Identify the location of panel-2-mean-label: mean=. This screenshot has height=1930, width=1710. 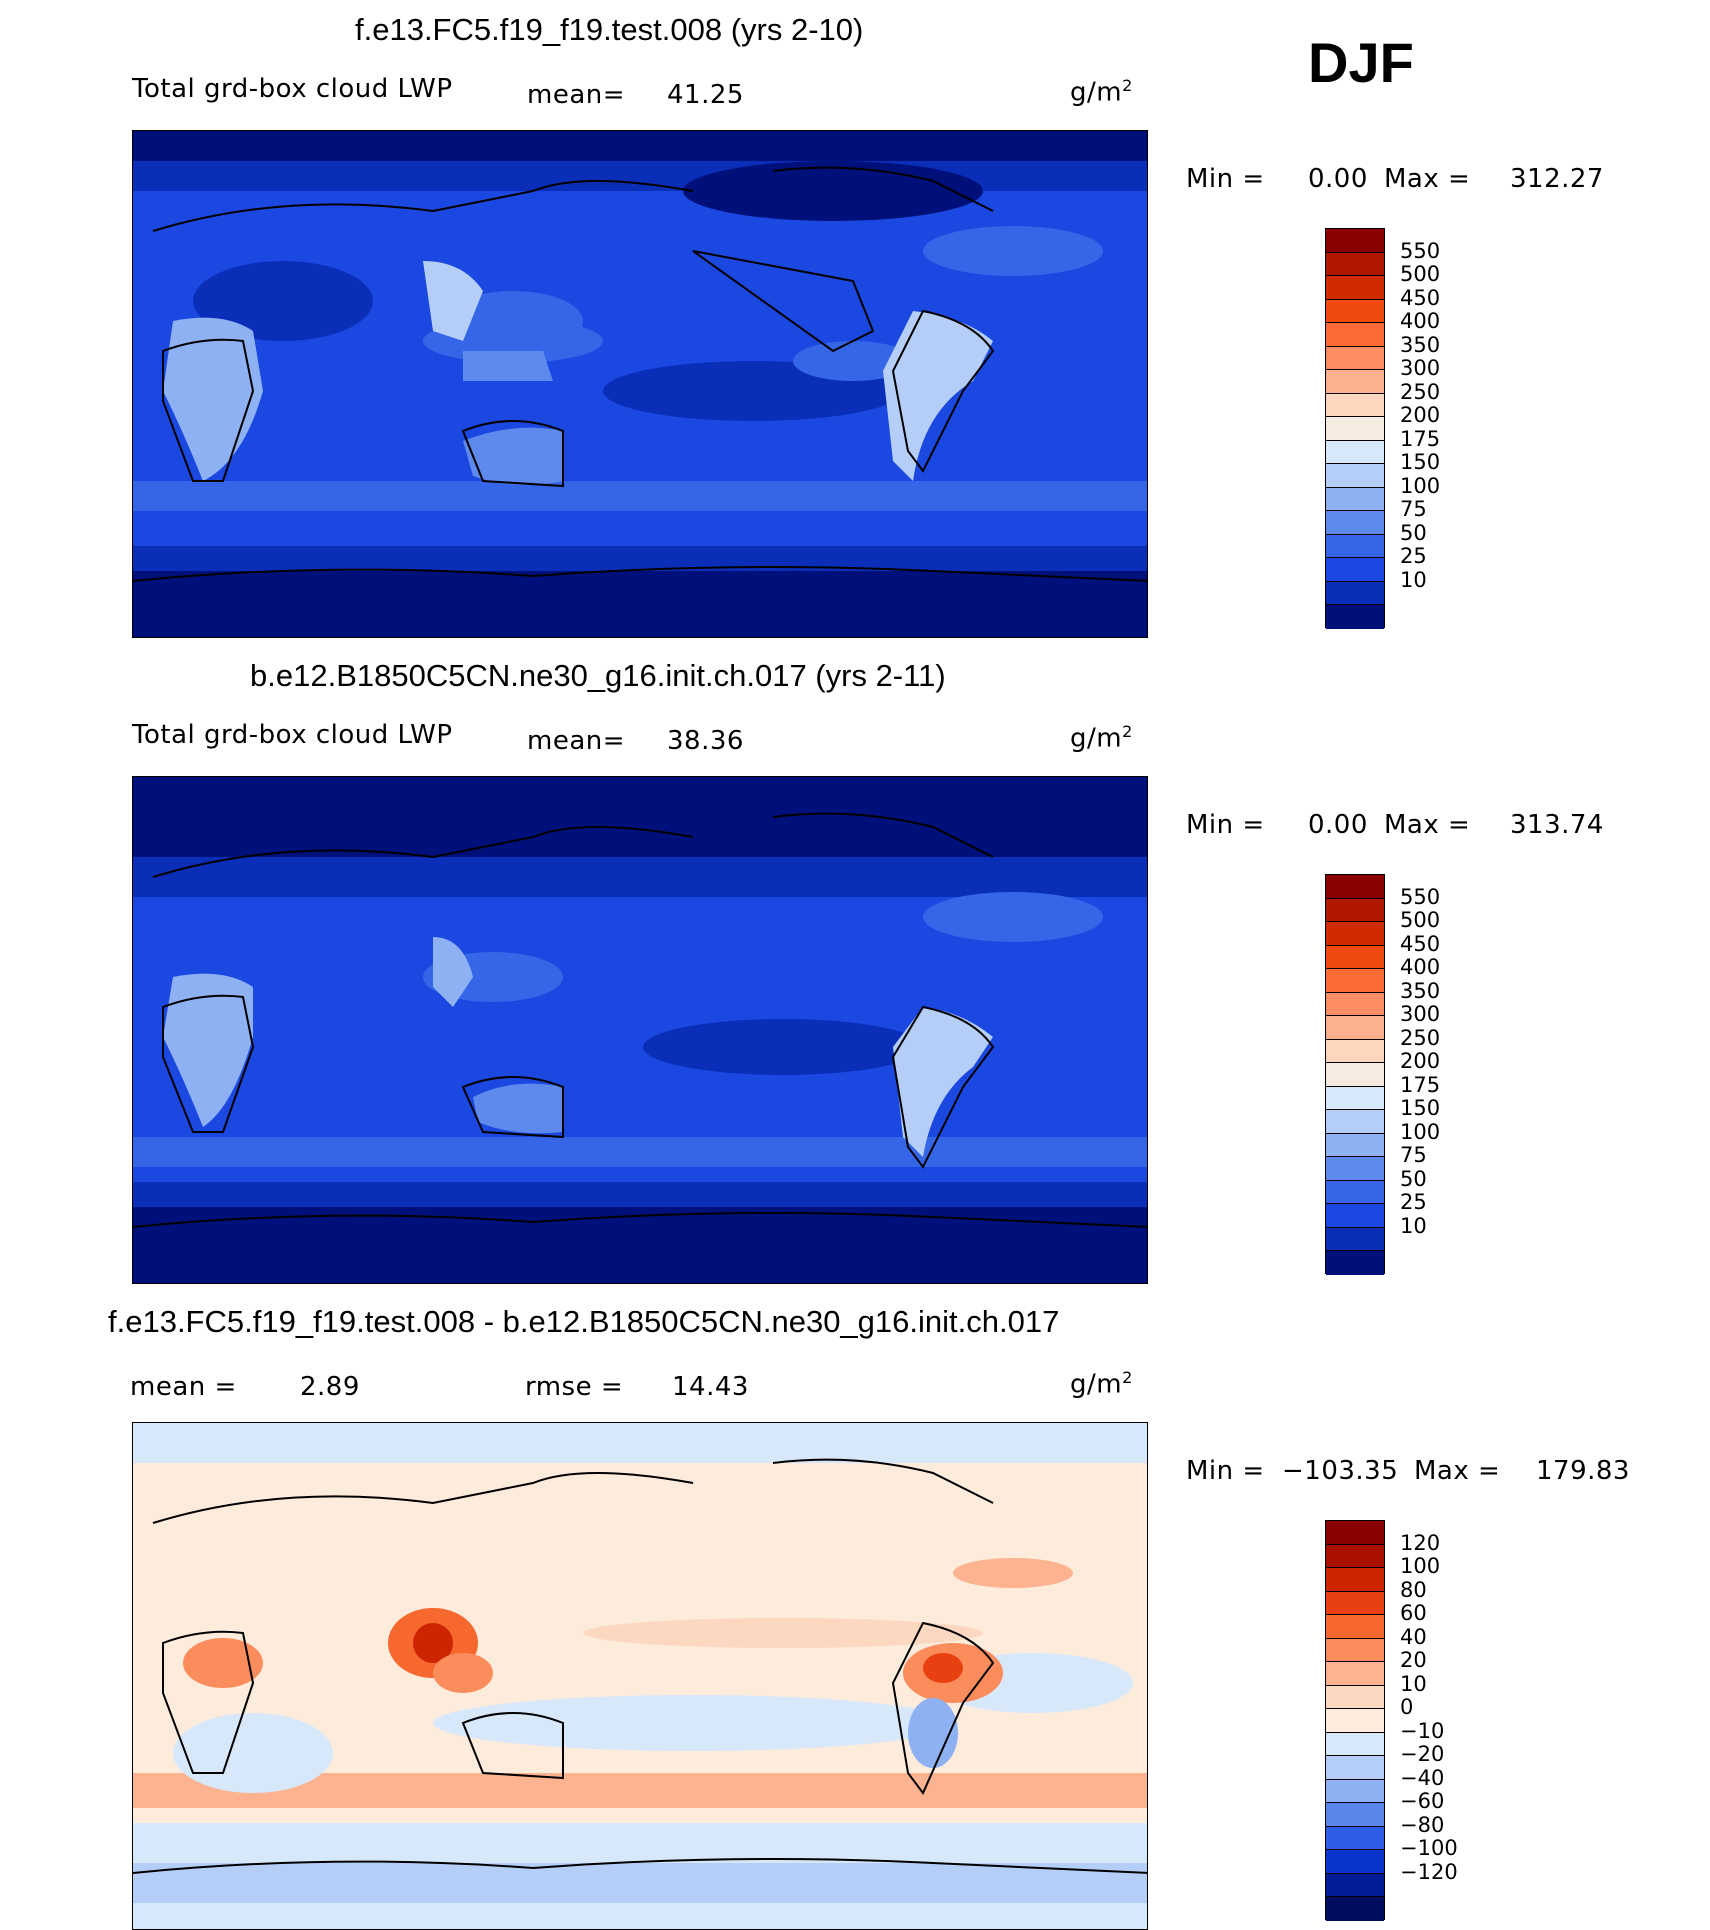
(576, 741).